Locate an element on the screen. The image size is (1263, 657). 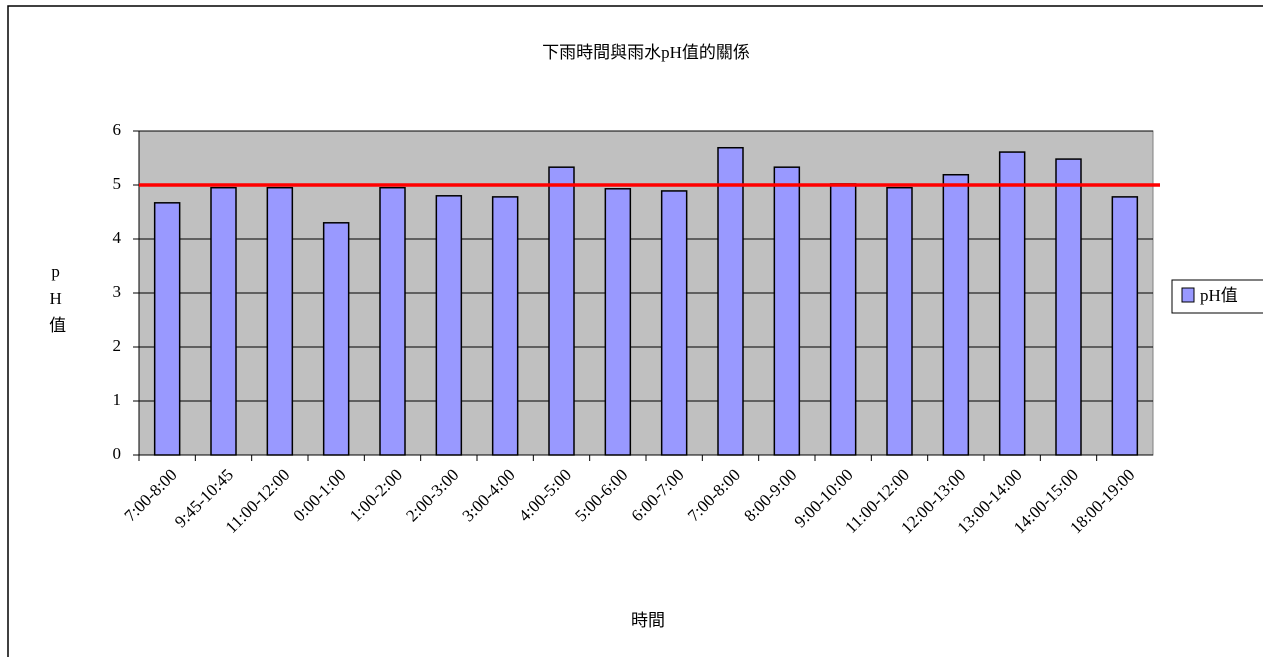
y-tick-label: 4 is located at coordinates (117, 237).